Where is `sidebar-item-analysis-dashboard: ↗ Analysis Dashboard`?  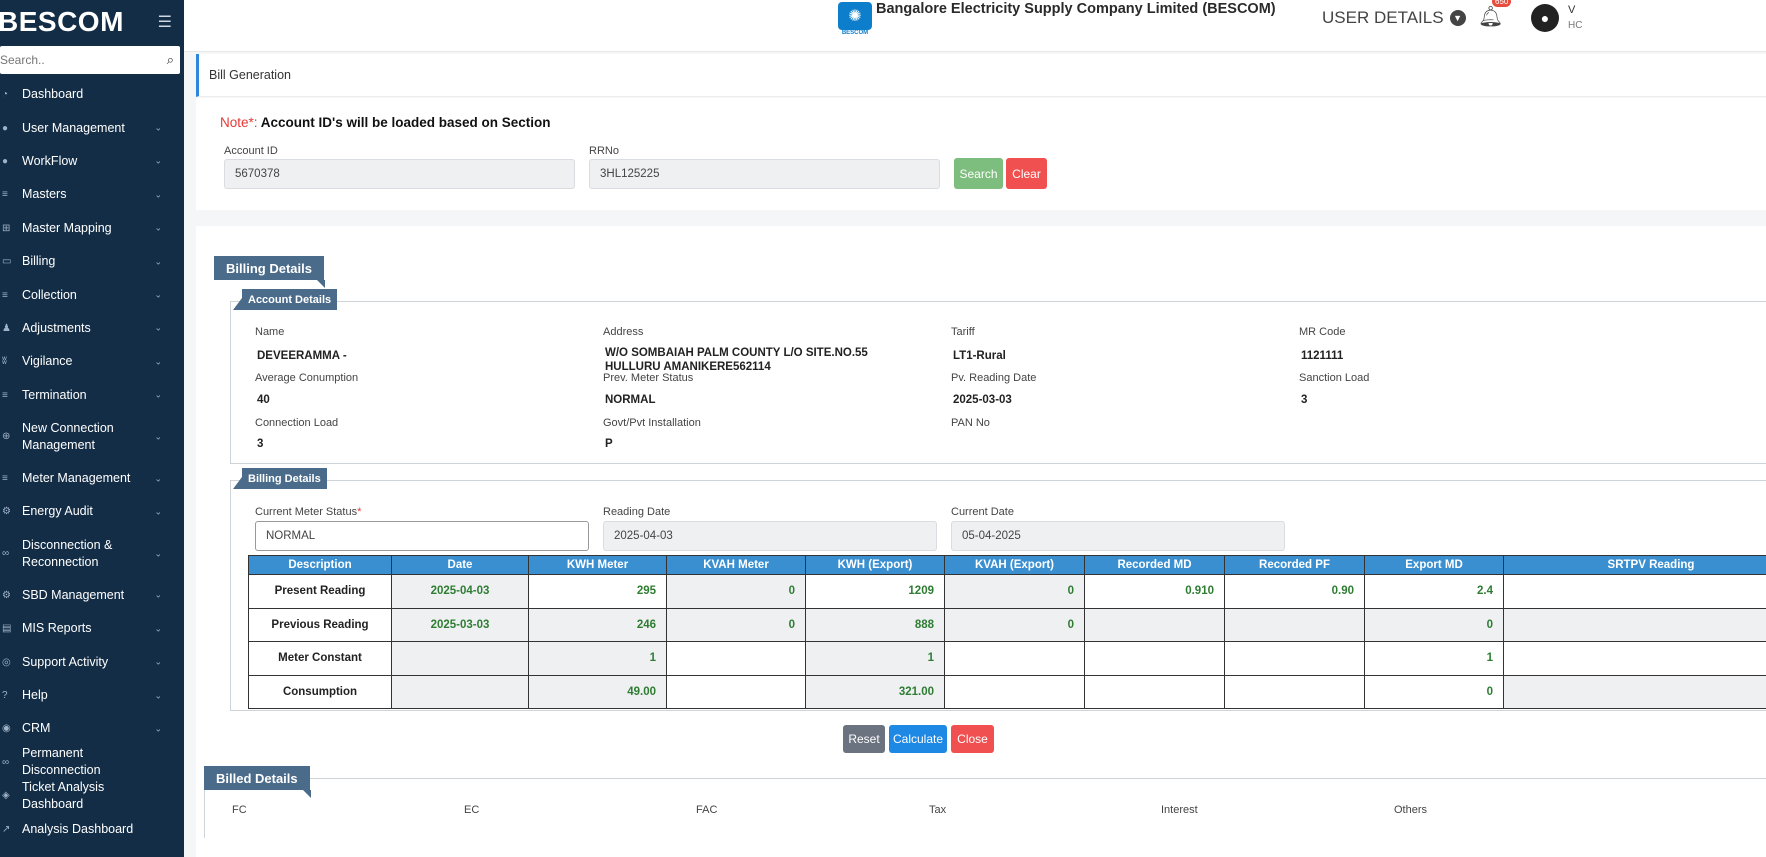
sidebar-item-analysis-dashboard: ↗ Analysis Dashboard is located at coordinates (92, 828).